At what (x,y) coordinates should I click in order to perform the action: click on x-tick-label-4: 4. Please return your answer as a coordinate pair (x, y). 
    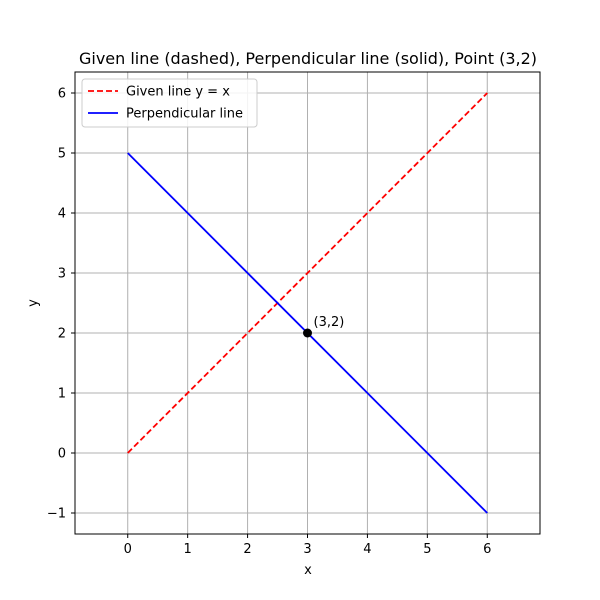
    Looking at the image, I should click on (367, 549).